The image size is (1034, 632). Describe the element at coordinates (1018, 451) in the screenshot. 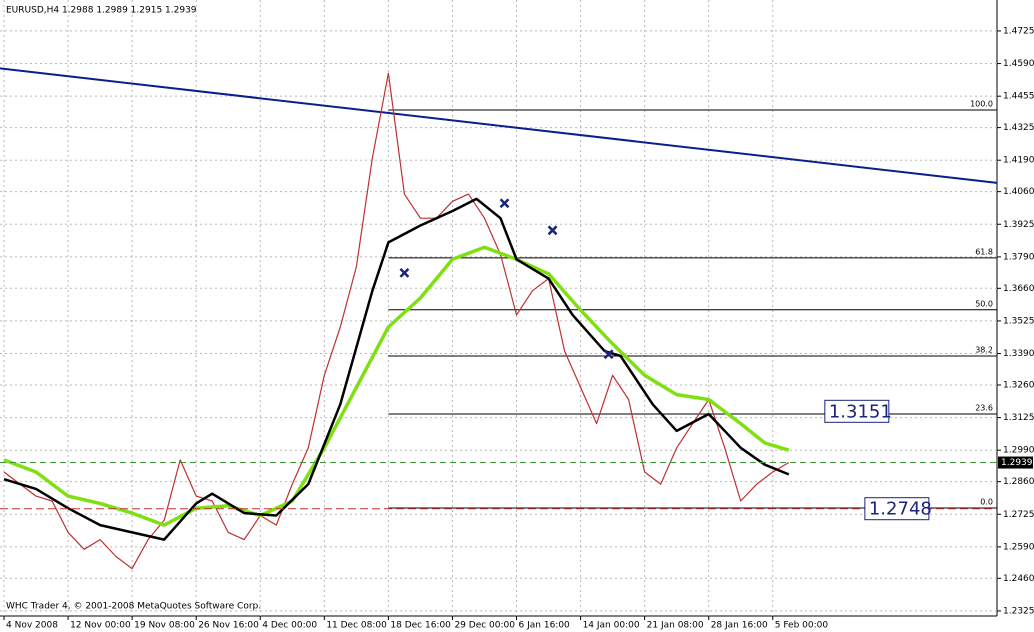

I see `y-tick-label: 1.2990` at that location.